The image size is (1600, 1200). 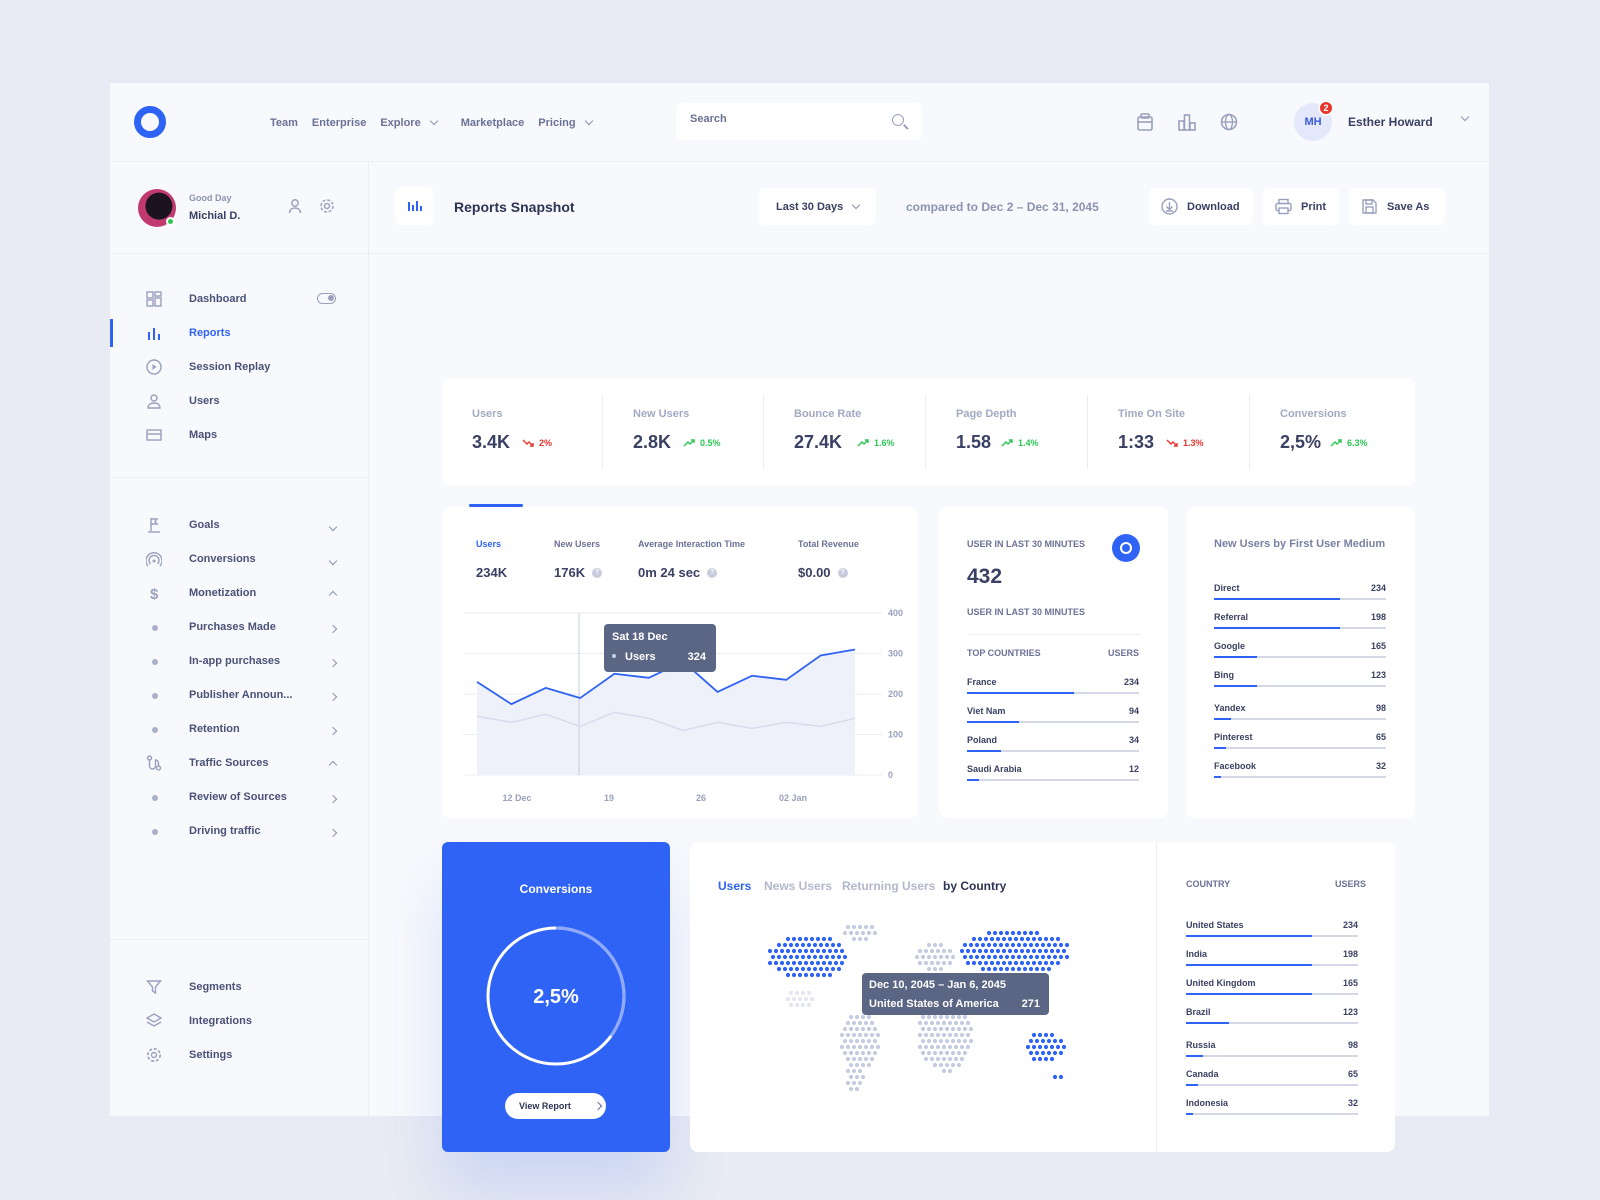 I want to click on search-input, so click(x=780, y=119).